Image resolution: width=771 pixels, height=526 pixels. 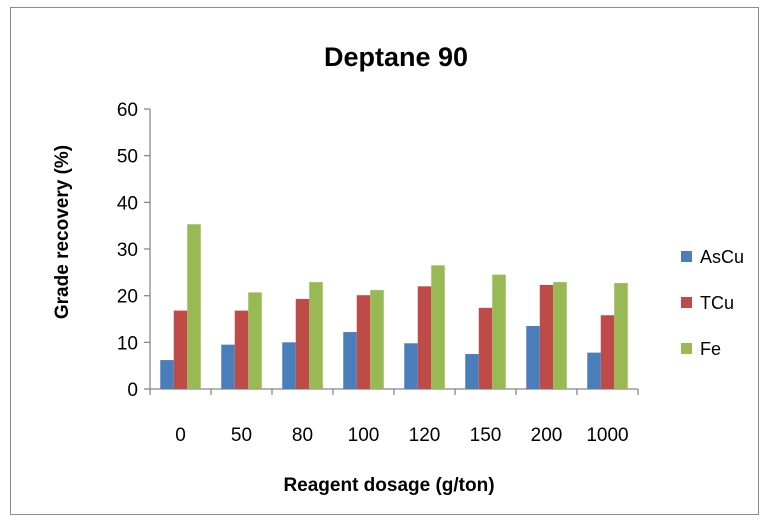 What do you see at coordinates (710, 349) in the screenshot?
I see `legend-label-fe: Fe` at bounding box center [710, 349].